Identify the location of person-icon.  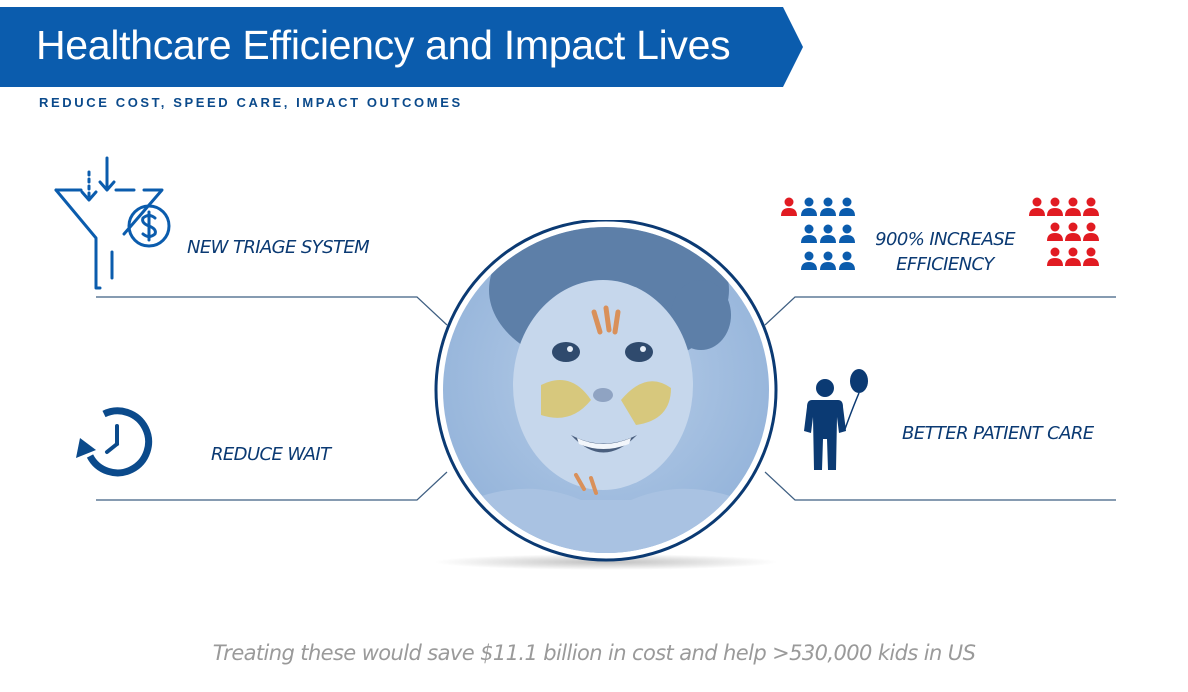
(789, 206).